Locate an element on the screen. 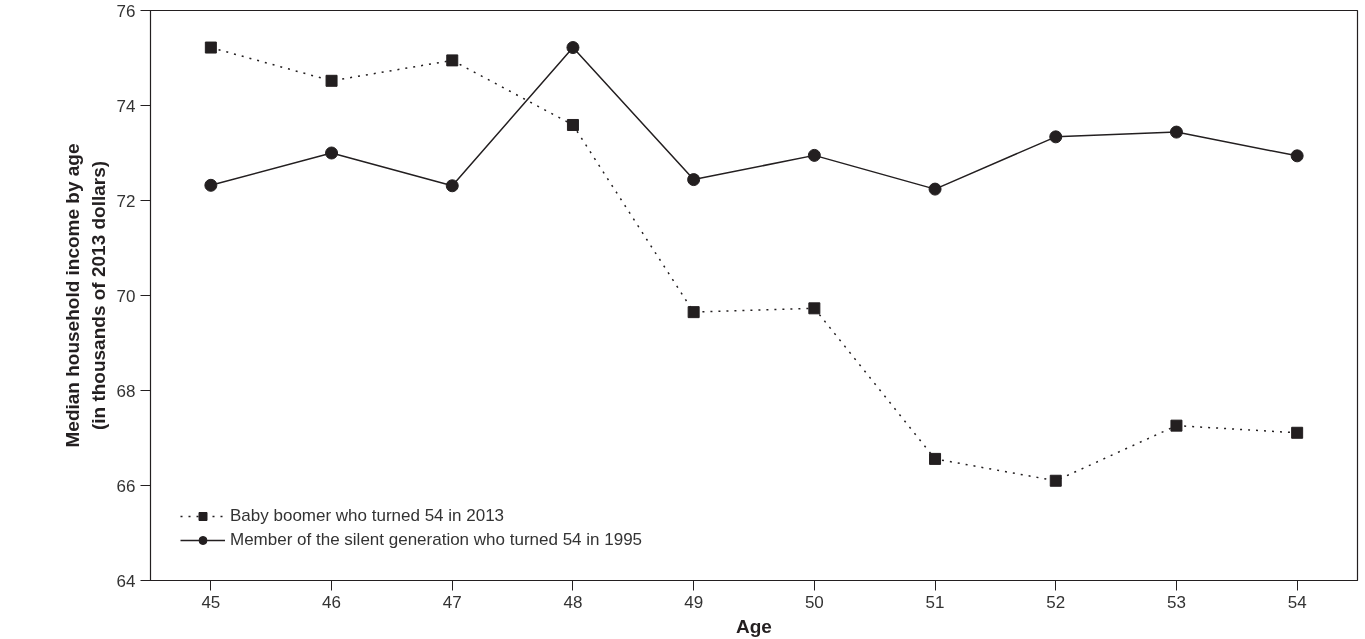 Image resolution: width=1365 pixels, height=639 pixels. y-tick-label: 66 is located at coordinates (126, 486).